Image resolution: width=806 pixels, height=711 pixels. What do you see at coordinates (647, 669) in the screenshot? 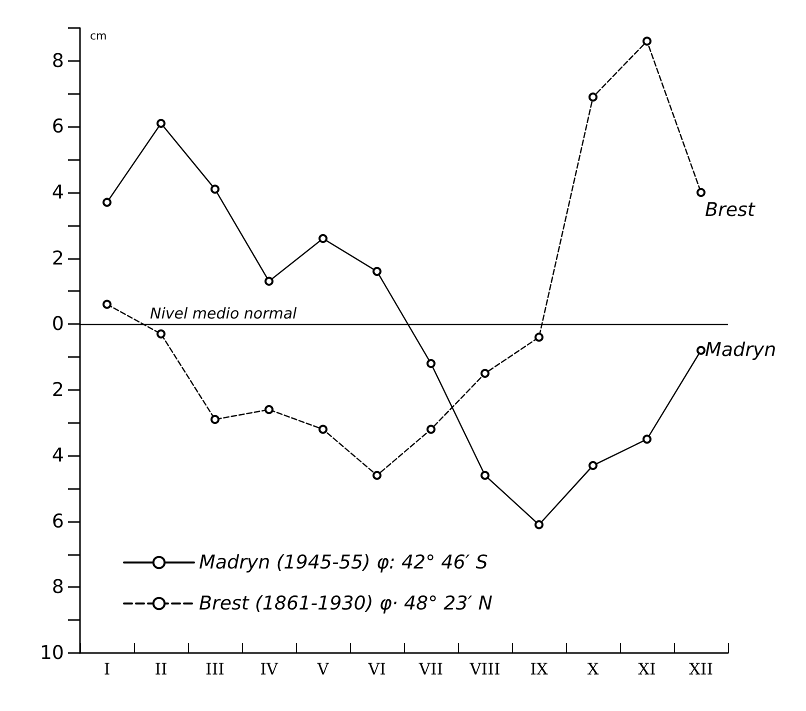
I see `x-tick-label: XI` at bounding box center [647, 669].